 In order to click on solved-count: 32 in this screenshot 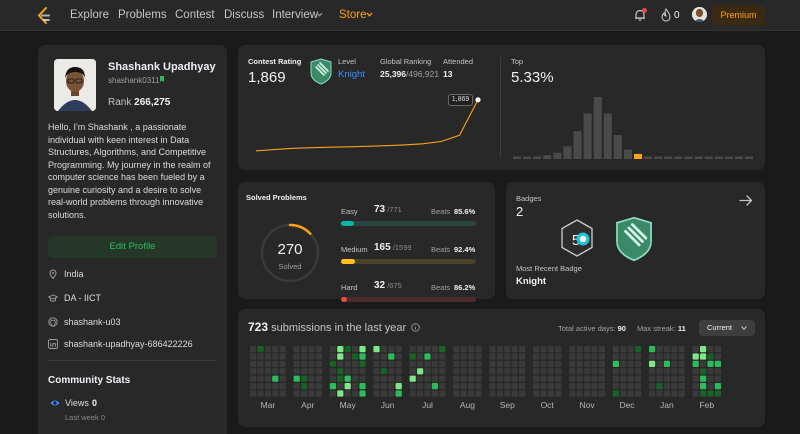, I will do `click(380, 285)`.